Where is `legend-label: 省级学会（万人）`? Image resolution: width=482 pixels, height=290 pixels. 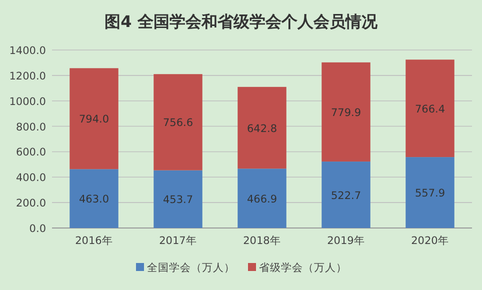 legend-label: 省级学会（万人） is located at coordinates (303, 267).